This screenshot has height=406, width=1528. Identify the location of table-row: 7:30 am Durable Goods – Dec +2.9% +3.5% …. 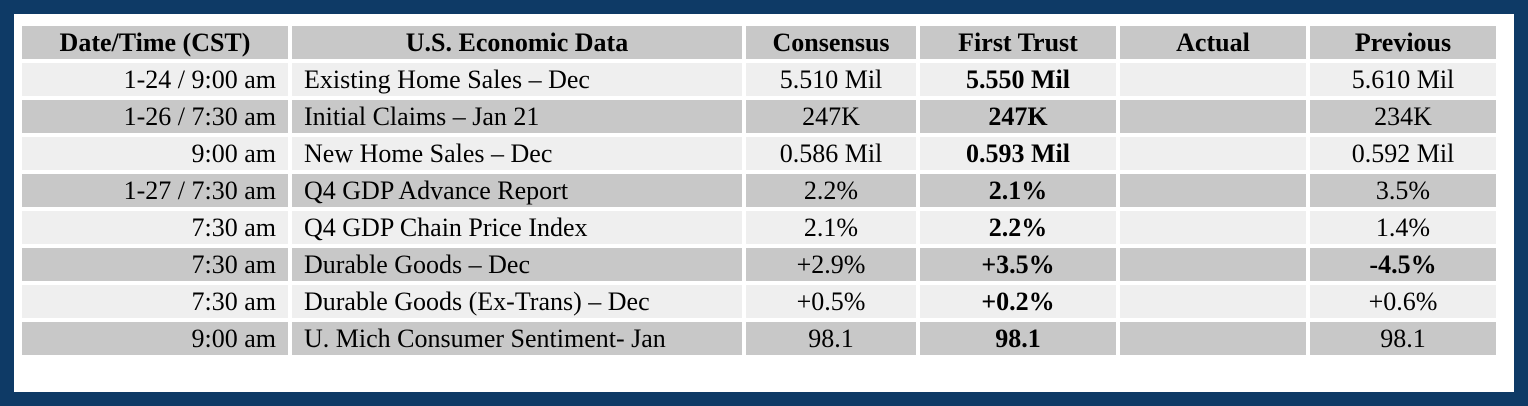
(759, 264).